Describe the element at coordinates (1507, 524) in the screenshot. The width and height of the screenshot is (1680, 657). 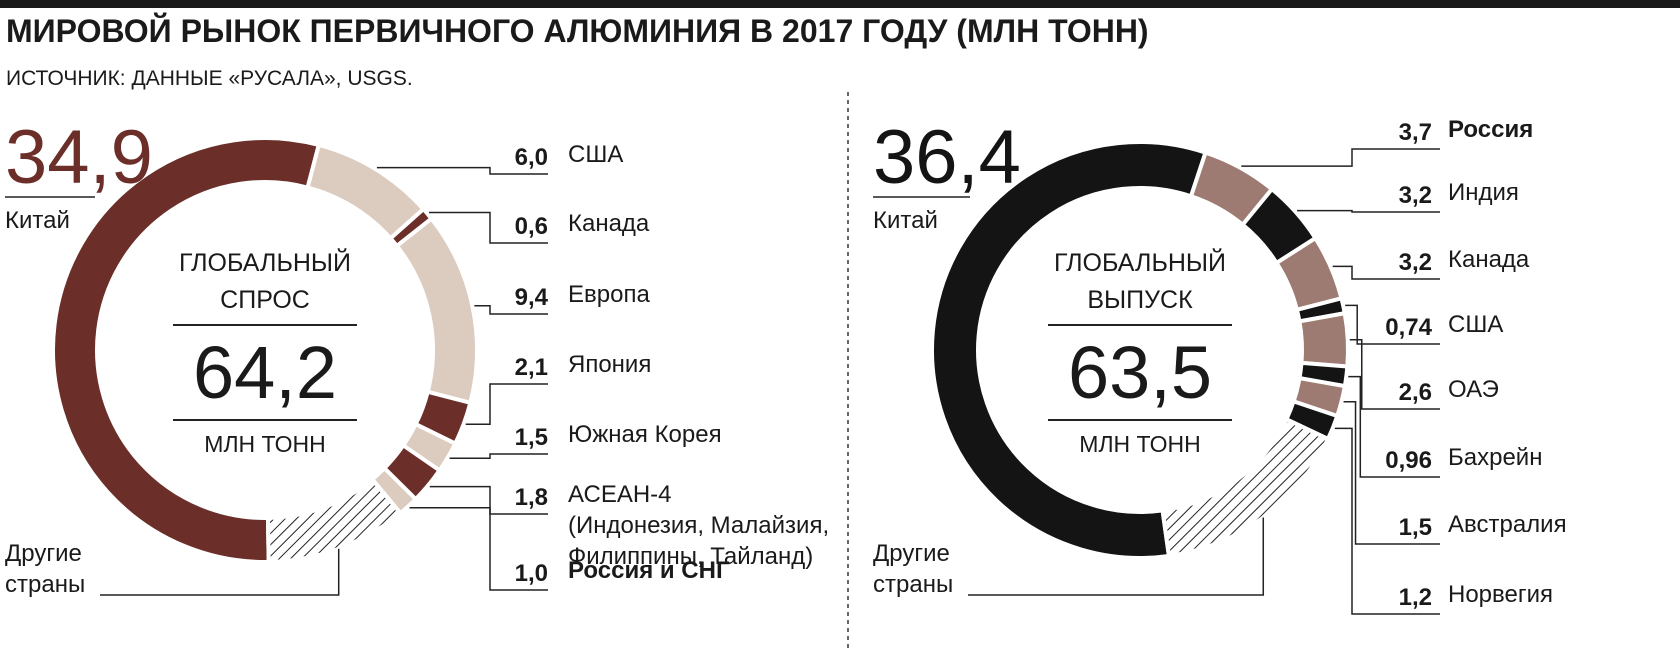
I see `category-label: Австралия` at that location.